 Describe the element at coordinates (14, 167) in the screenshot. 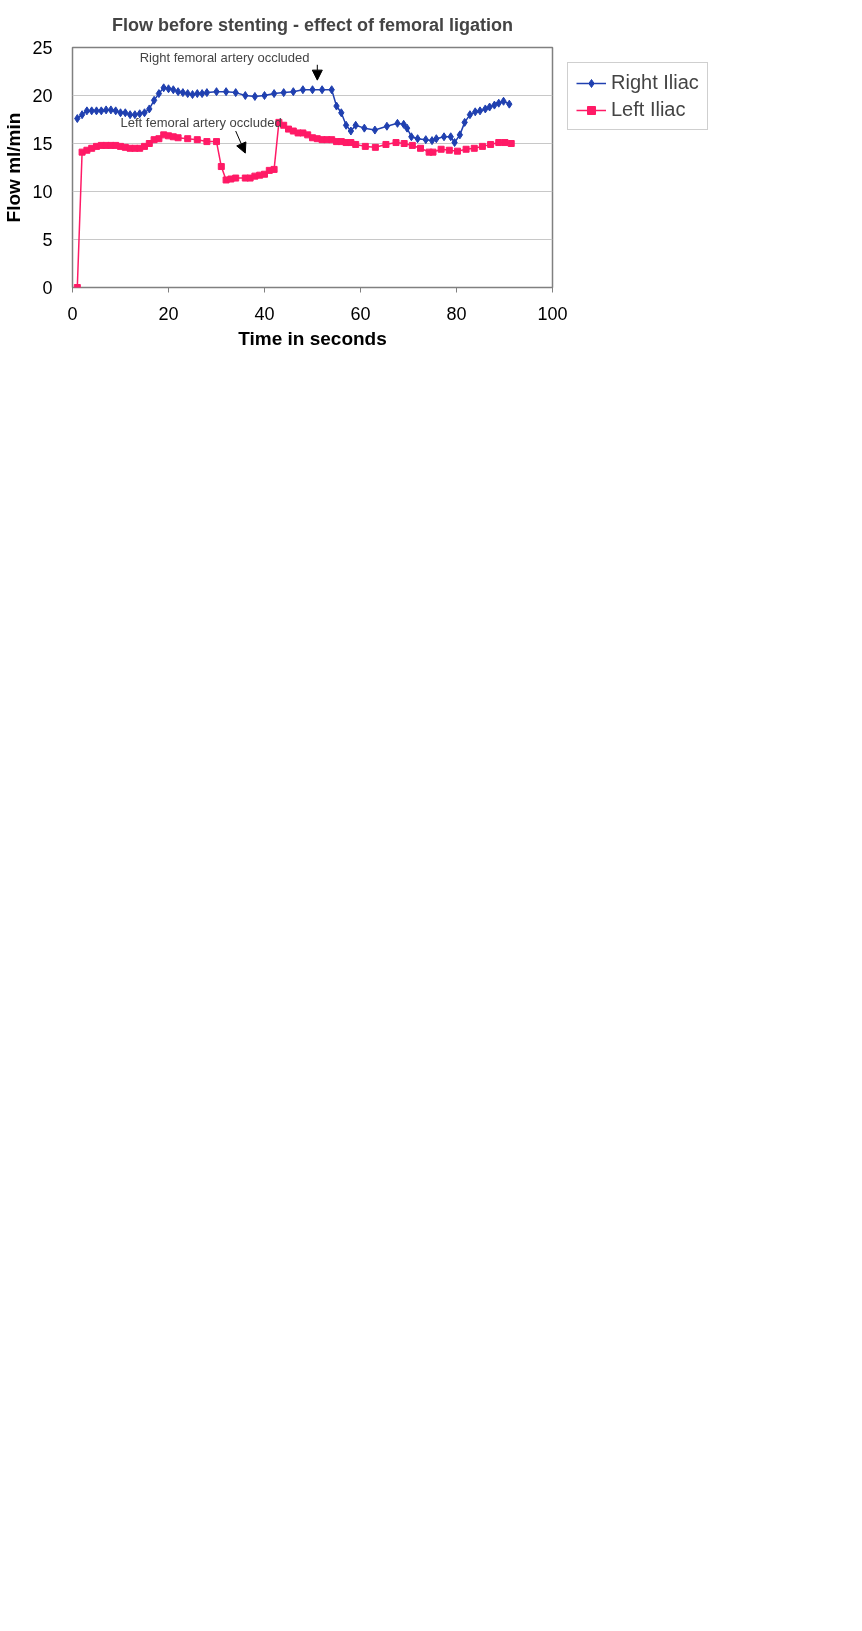

I see `y-axis-title: Flow ml/min` at that location.